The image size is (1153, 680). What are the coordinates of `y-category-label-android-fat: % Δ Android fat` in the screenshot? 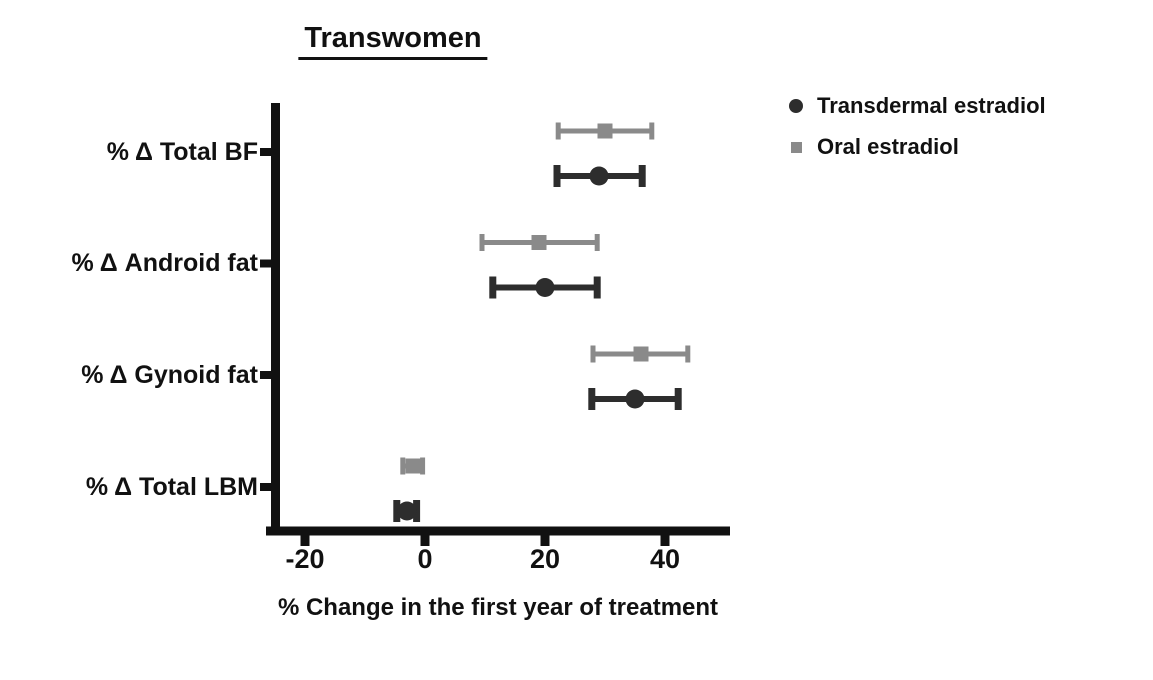 It's located at (164, 263).